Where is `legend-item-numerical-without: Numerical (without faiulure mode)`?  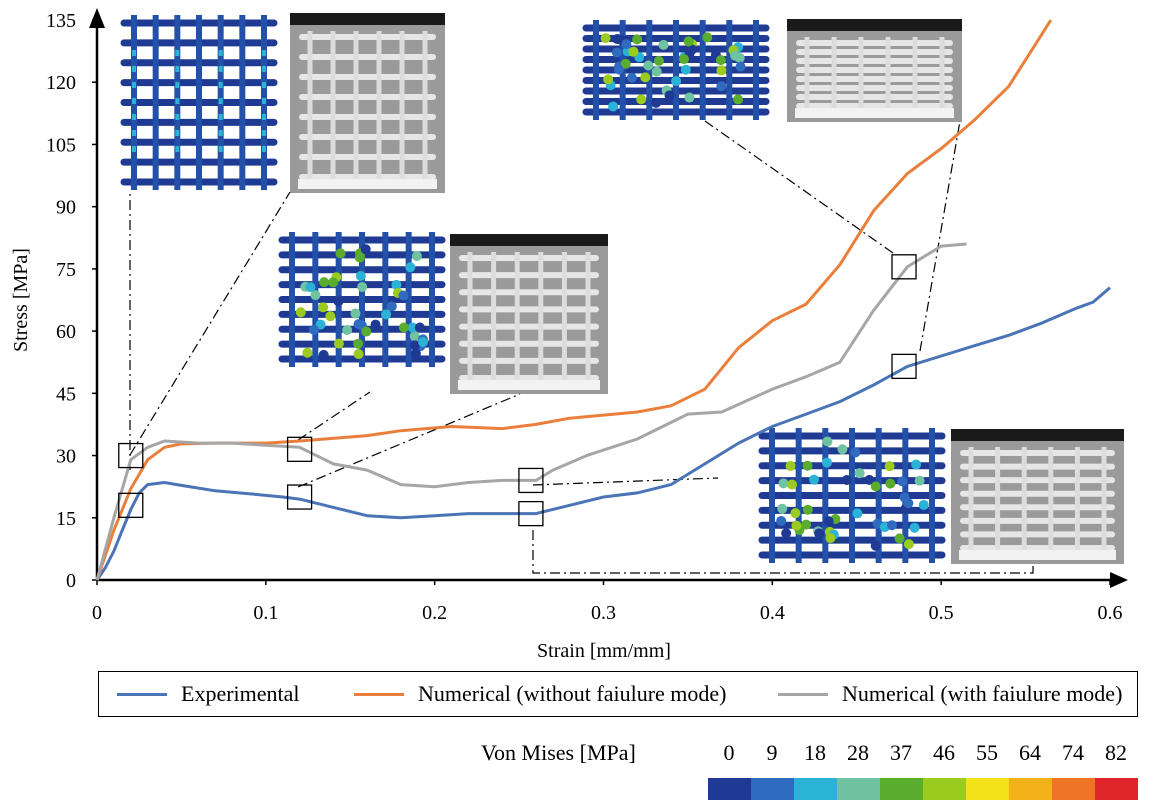
legend-item-numerical-without: Numerical (without faiulure mode) is located at coordinates (540, 694).